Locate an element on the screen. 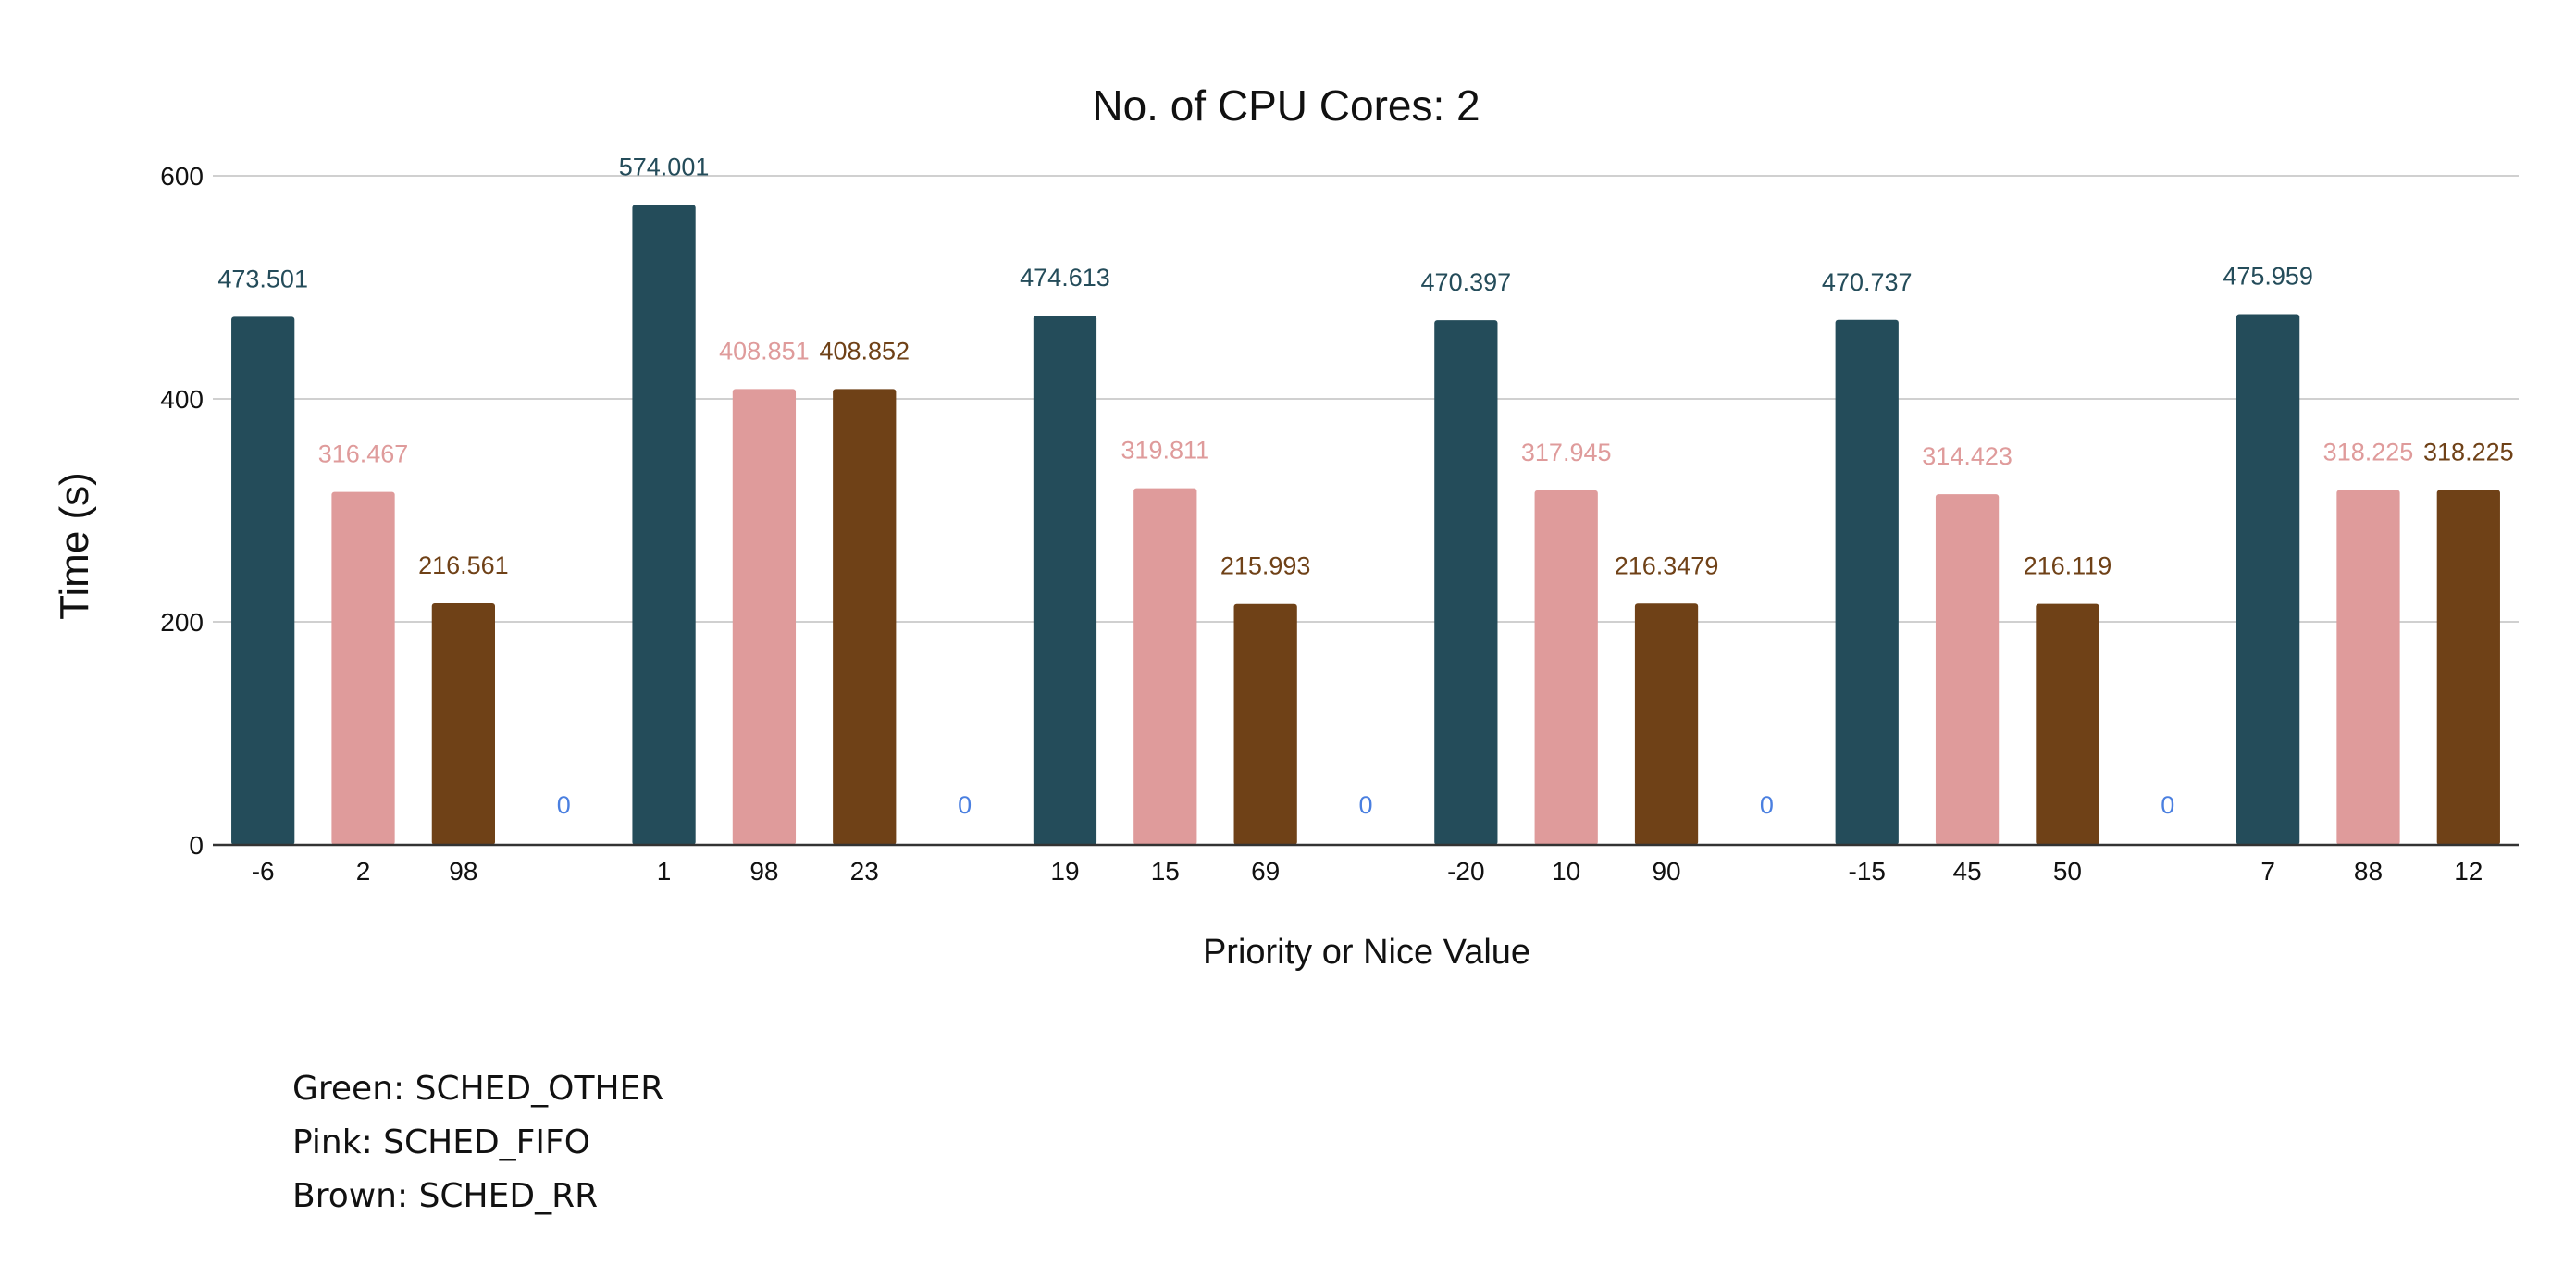 The width and height of the screenshot is (2576, 1265). x-tick-label: 45 is located at coordinates (1968, 871).